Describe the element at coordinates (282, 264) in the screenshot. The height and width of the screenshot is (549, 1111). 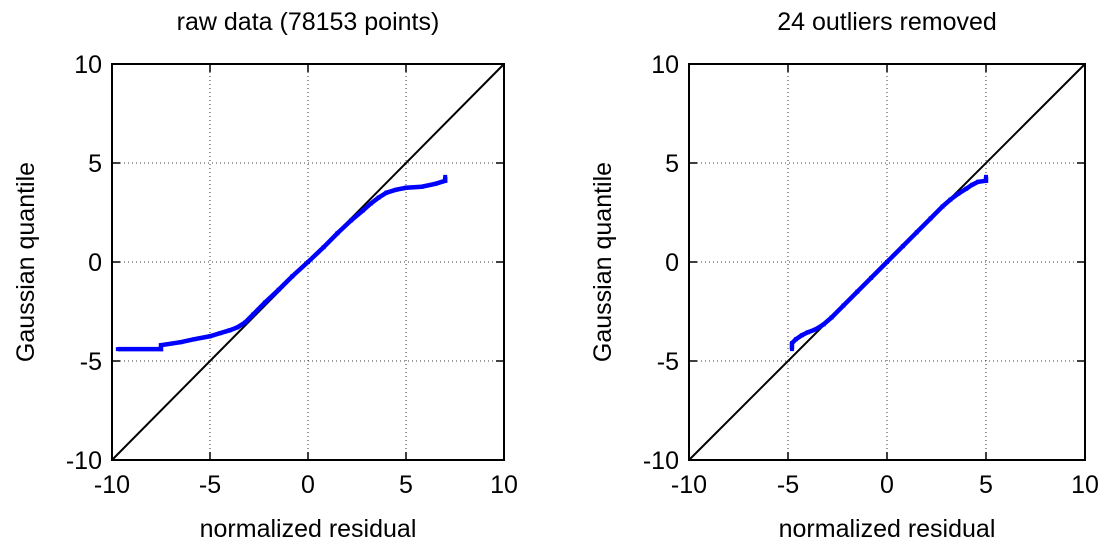
I see `data-series-line` at that location.